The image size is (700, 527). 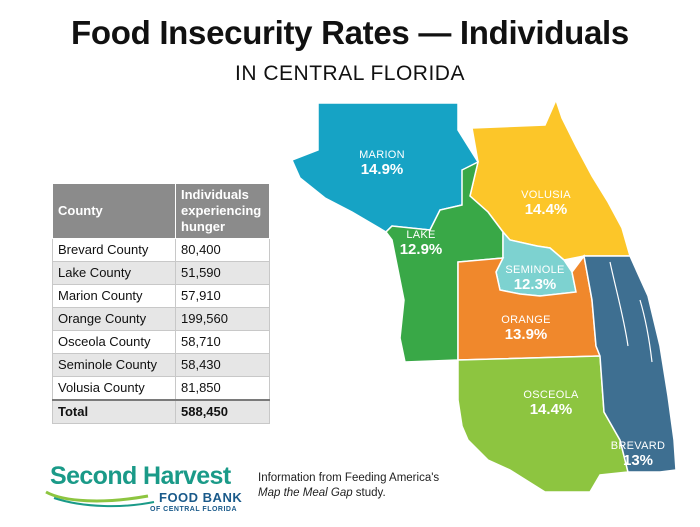 What do you see at coordinates (420, 235) in the screenshot?
I see `label-lake-name: LAKE` at bounding box center [420, 235].